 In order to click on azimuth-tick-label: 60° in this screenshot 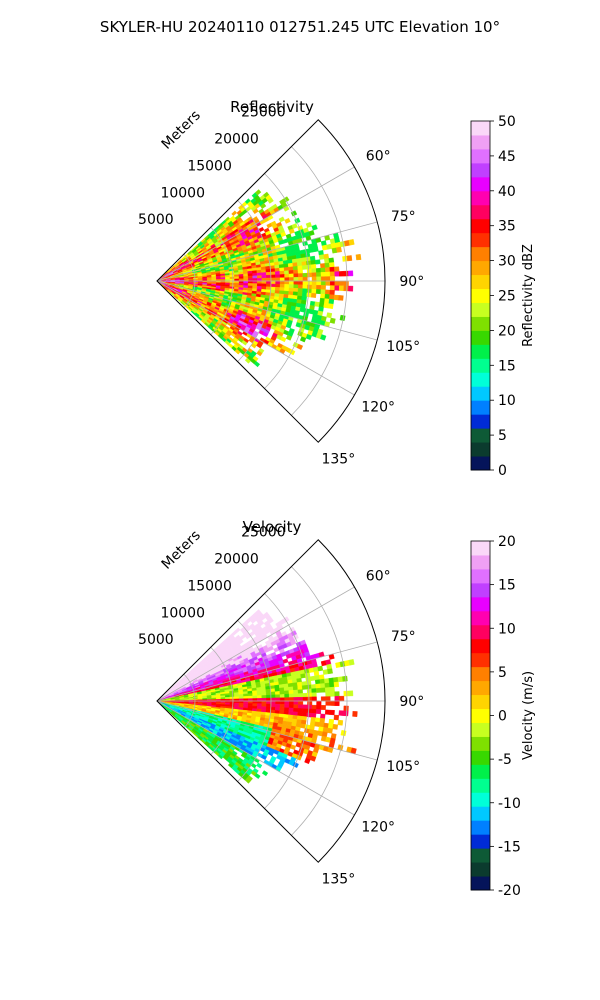, I will do `click(378, 577)`.